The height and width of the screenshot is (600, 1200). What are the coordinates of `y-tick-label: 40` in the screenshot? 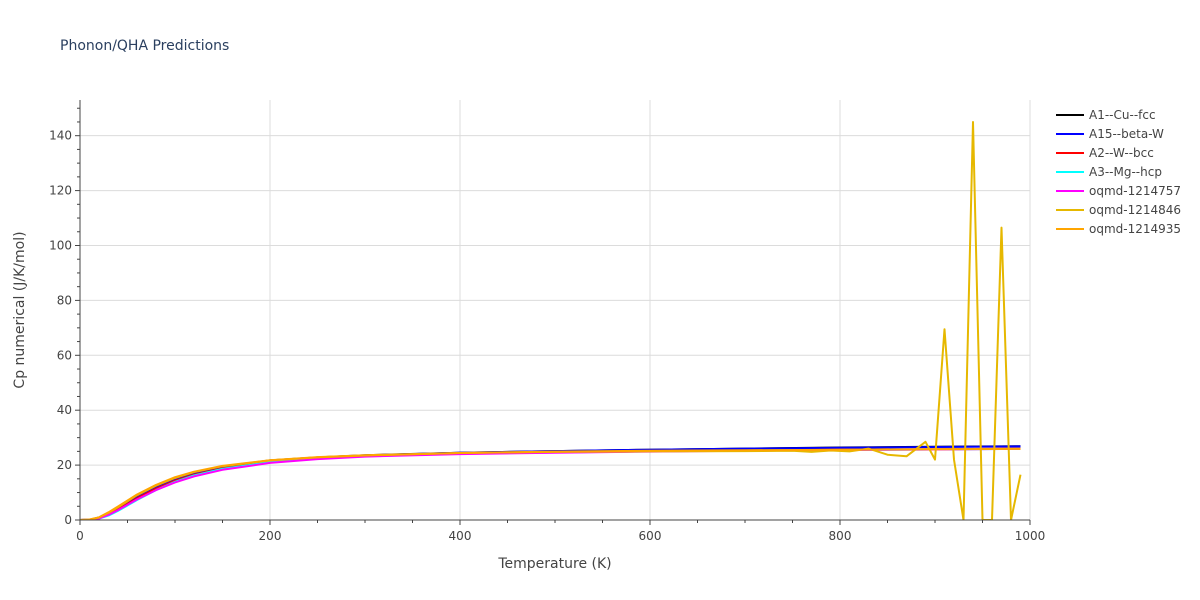 It's located at (64, 410).